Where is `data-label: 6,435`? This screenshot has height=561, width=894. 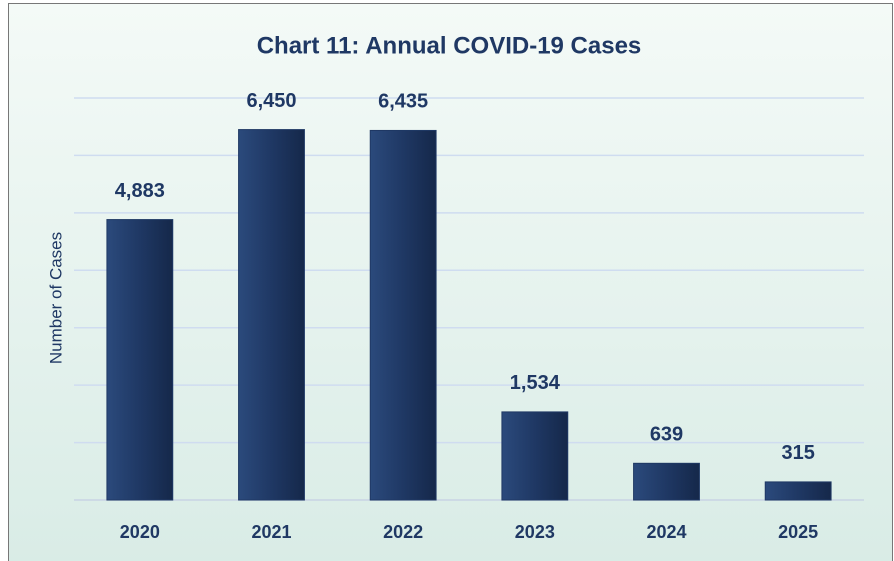
data-label: 6,435 is located at coordinates (403, 102).